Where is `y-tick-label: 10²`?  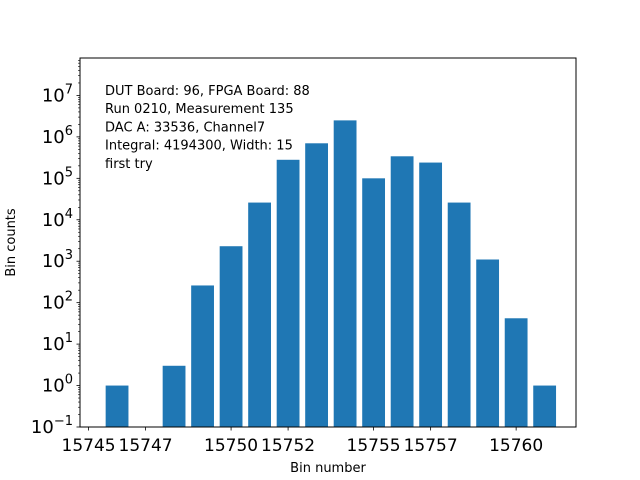 y-tick-label: 10² is located at coordinates (57, 302).